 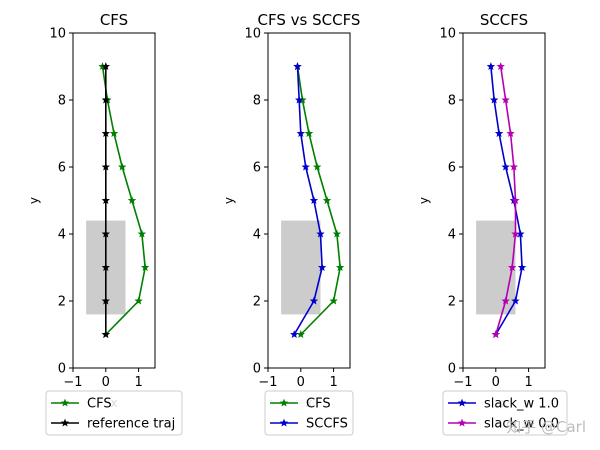 I want to click on legend-label-1: SCCFS, so click(x=327, y=424).